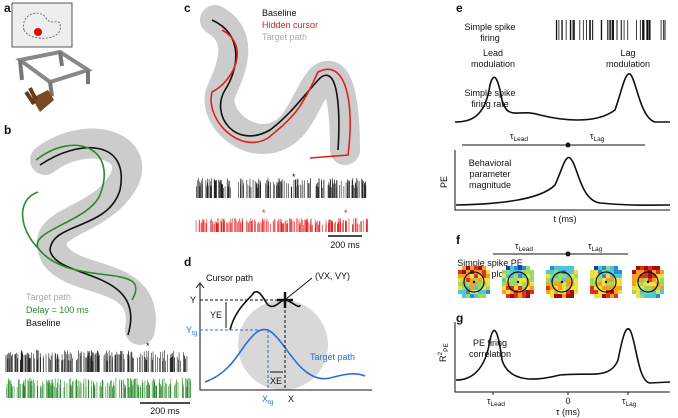 The height and width of the screenshot is (418, 678). What do you see at coordinates (562, 282) in the screenshot?
I see `heatmap-ring` at bounding box center [562, 282].